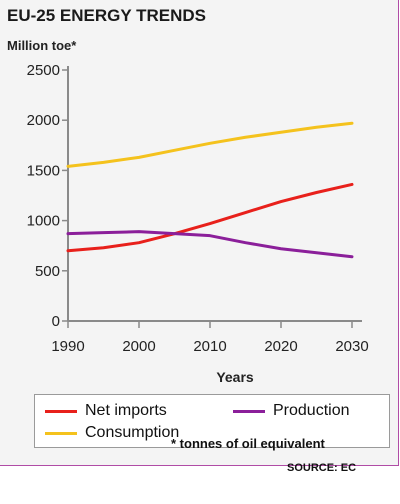 The width and height of the screenshot is (400, 504). I want to click on legend-item-production: Production, so click(291, 411).